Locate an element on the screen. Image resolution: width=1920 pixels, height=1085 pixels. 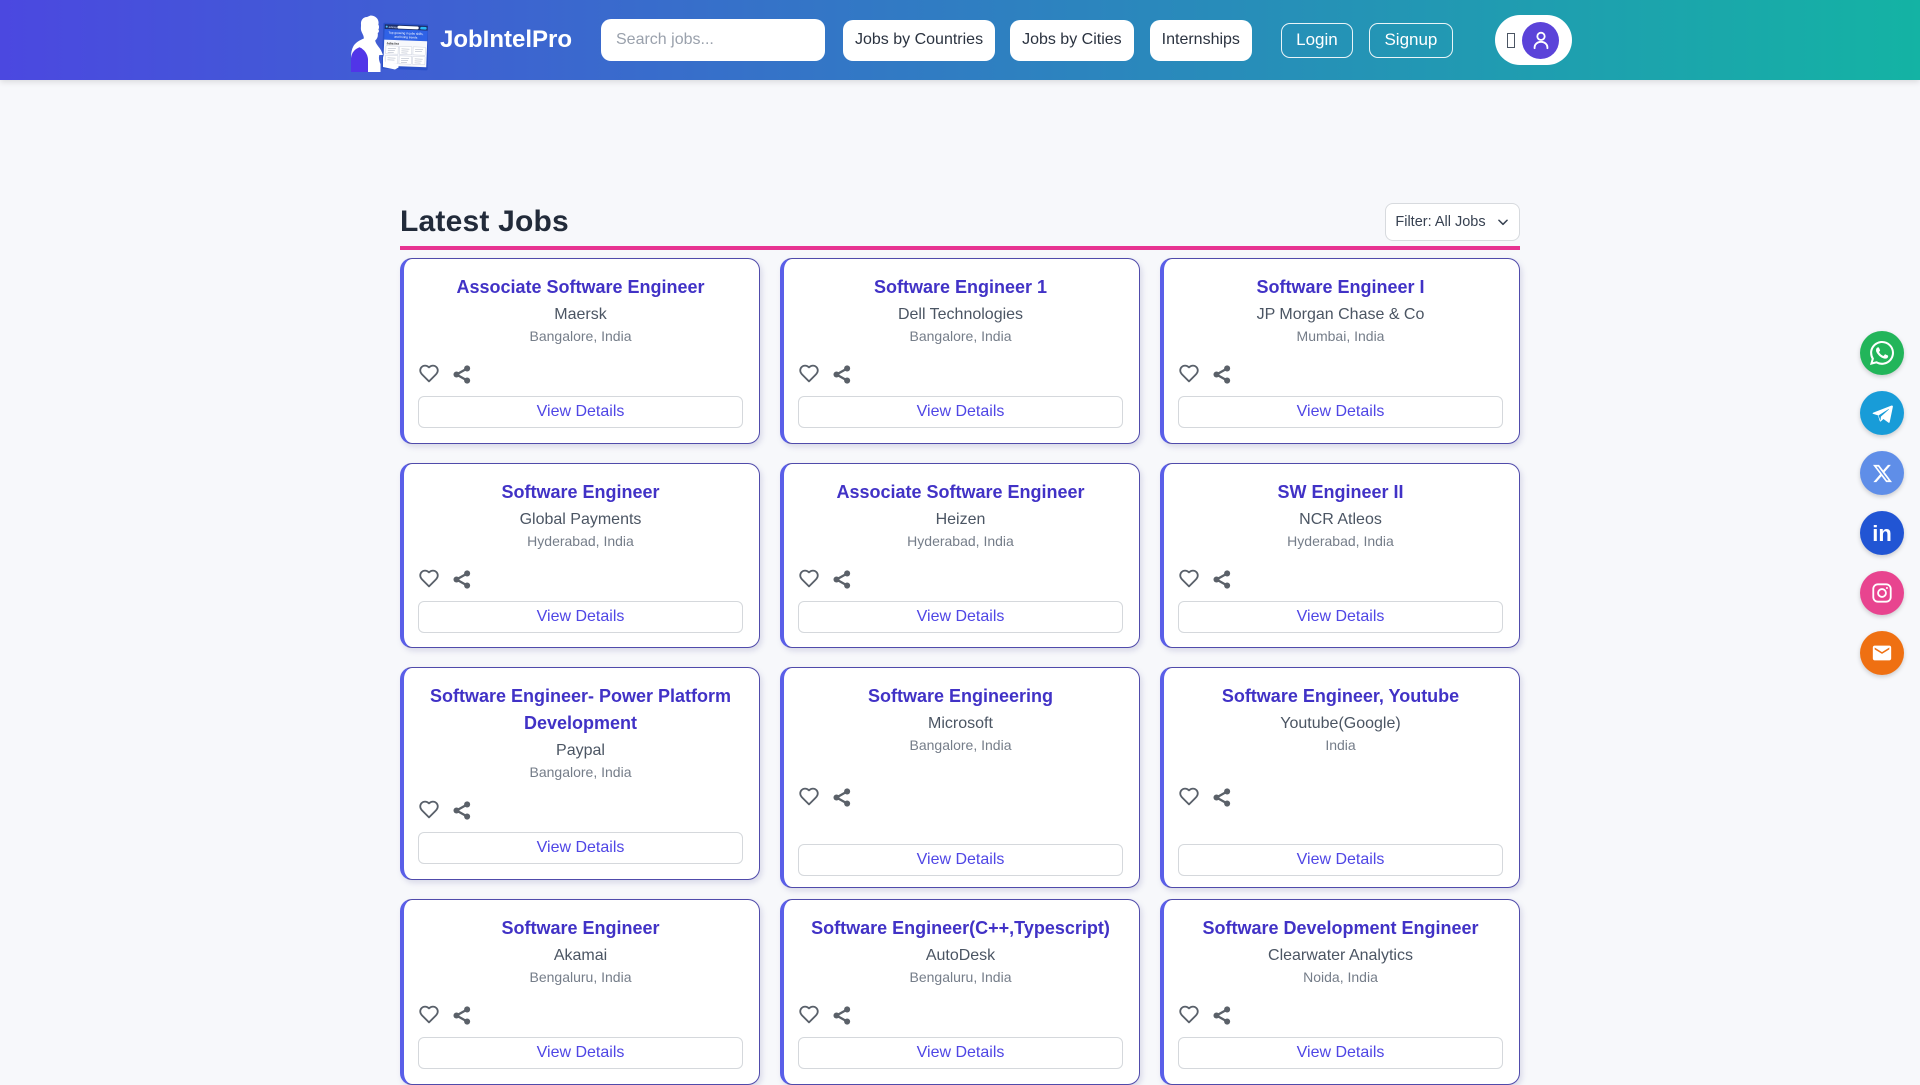
svg-text: Jobs list is located at coordinates (393, 43).